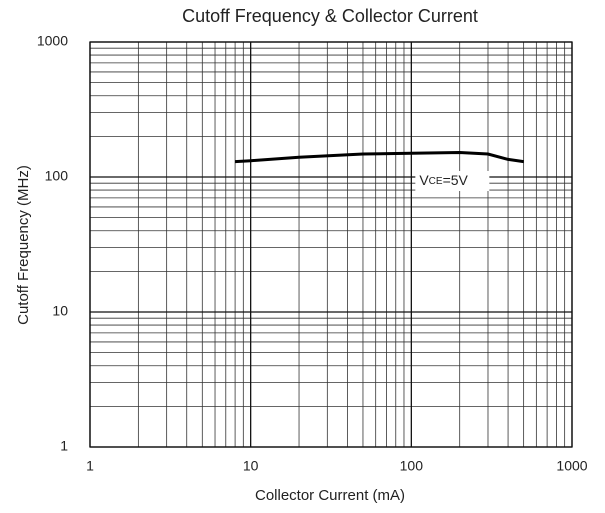 The width and height of the screenshot is (605, 513). Describe the element at coordinates (52, 41) in the screenshot. I see `y-tick-label: 1000` at that location.